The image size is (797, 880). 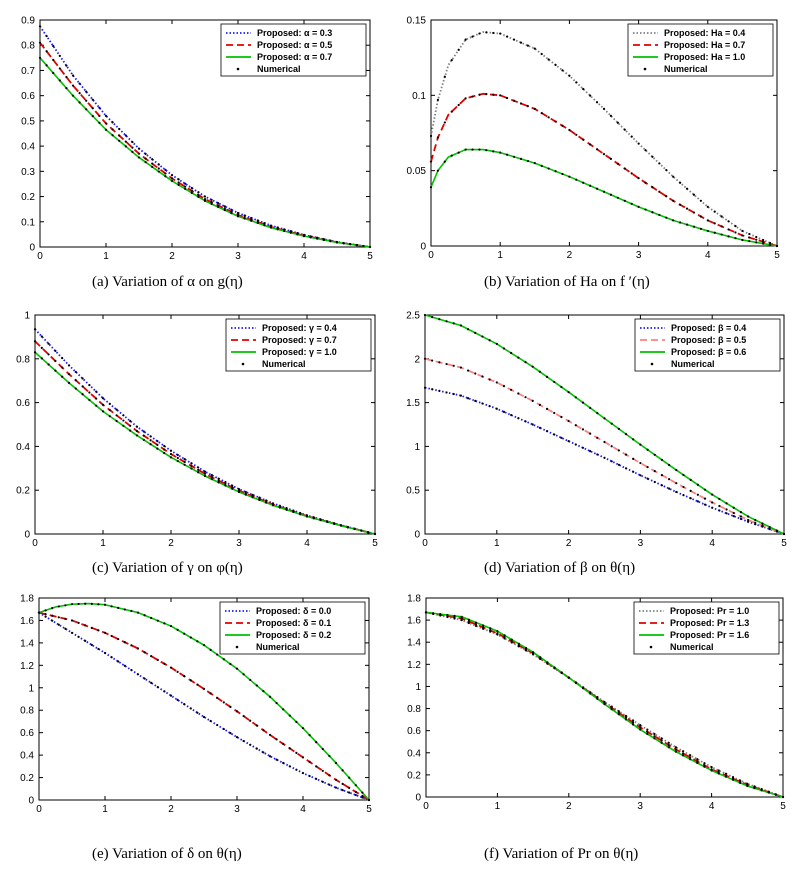 What do you see at coordinates (783, 806) in the screenshot?
I see `x-tick-label: 5` at bounding box center [783, 806].